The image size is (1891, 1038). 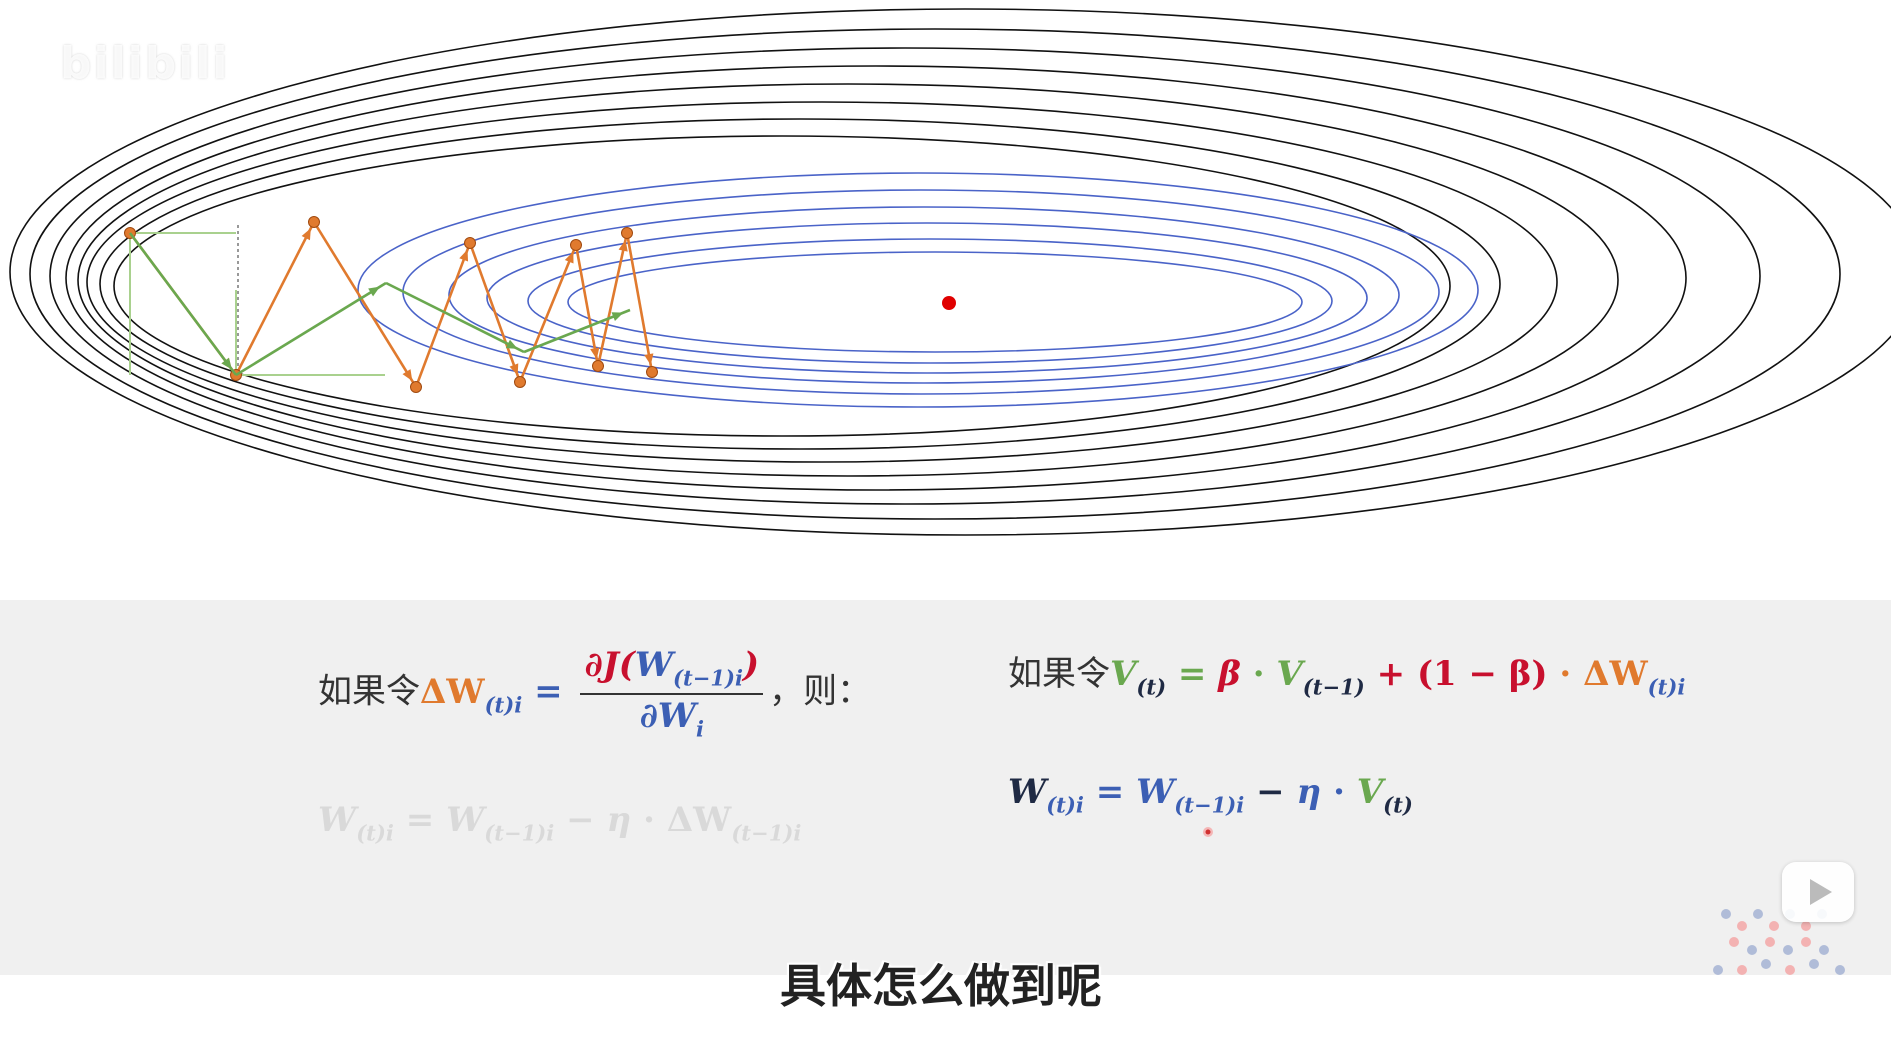 What do you see at coordinates (145, 63) in the screenshot?
I see `watermark: bilibili` at bounding box center [145, 63].